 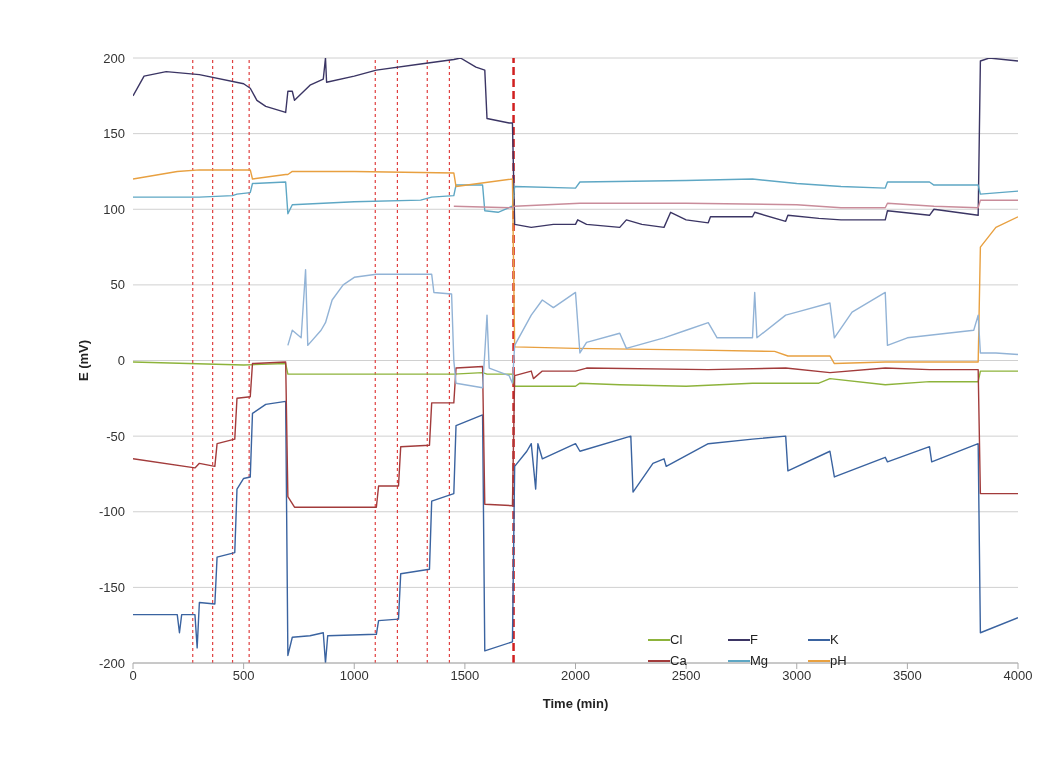 What do you see at coordinates (754, 639) in the screenshot?
I see `legend-label: F` at bounding box center [754, 639].